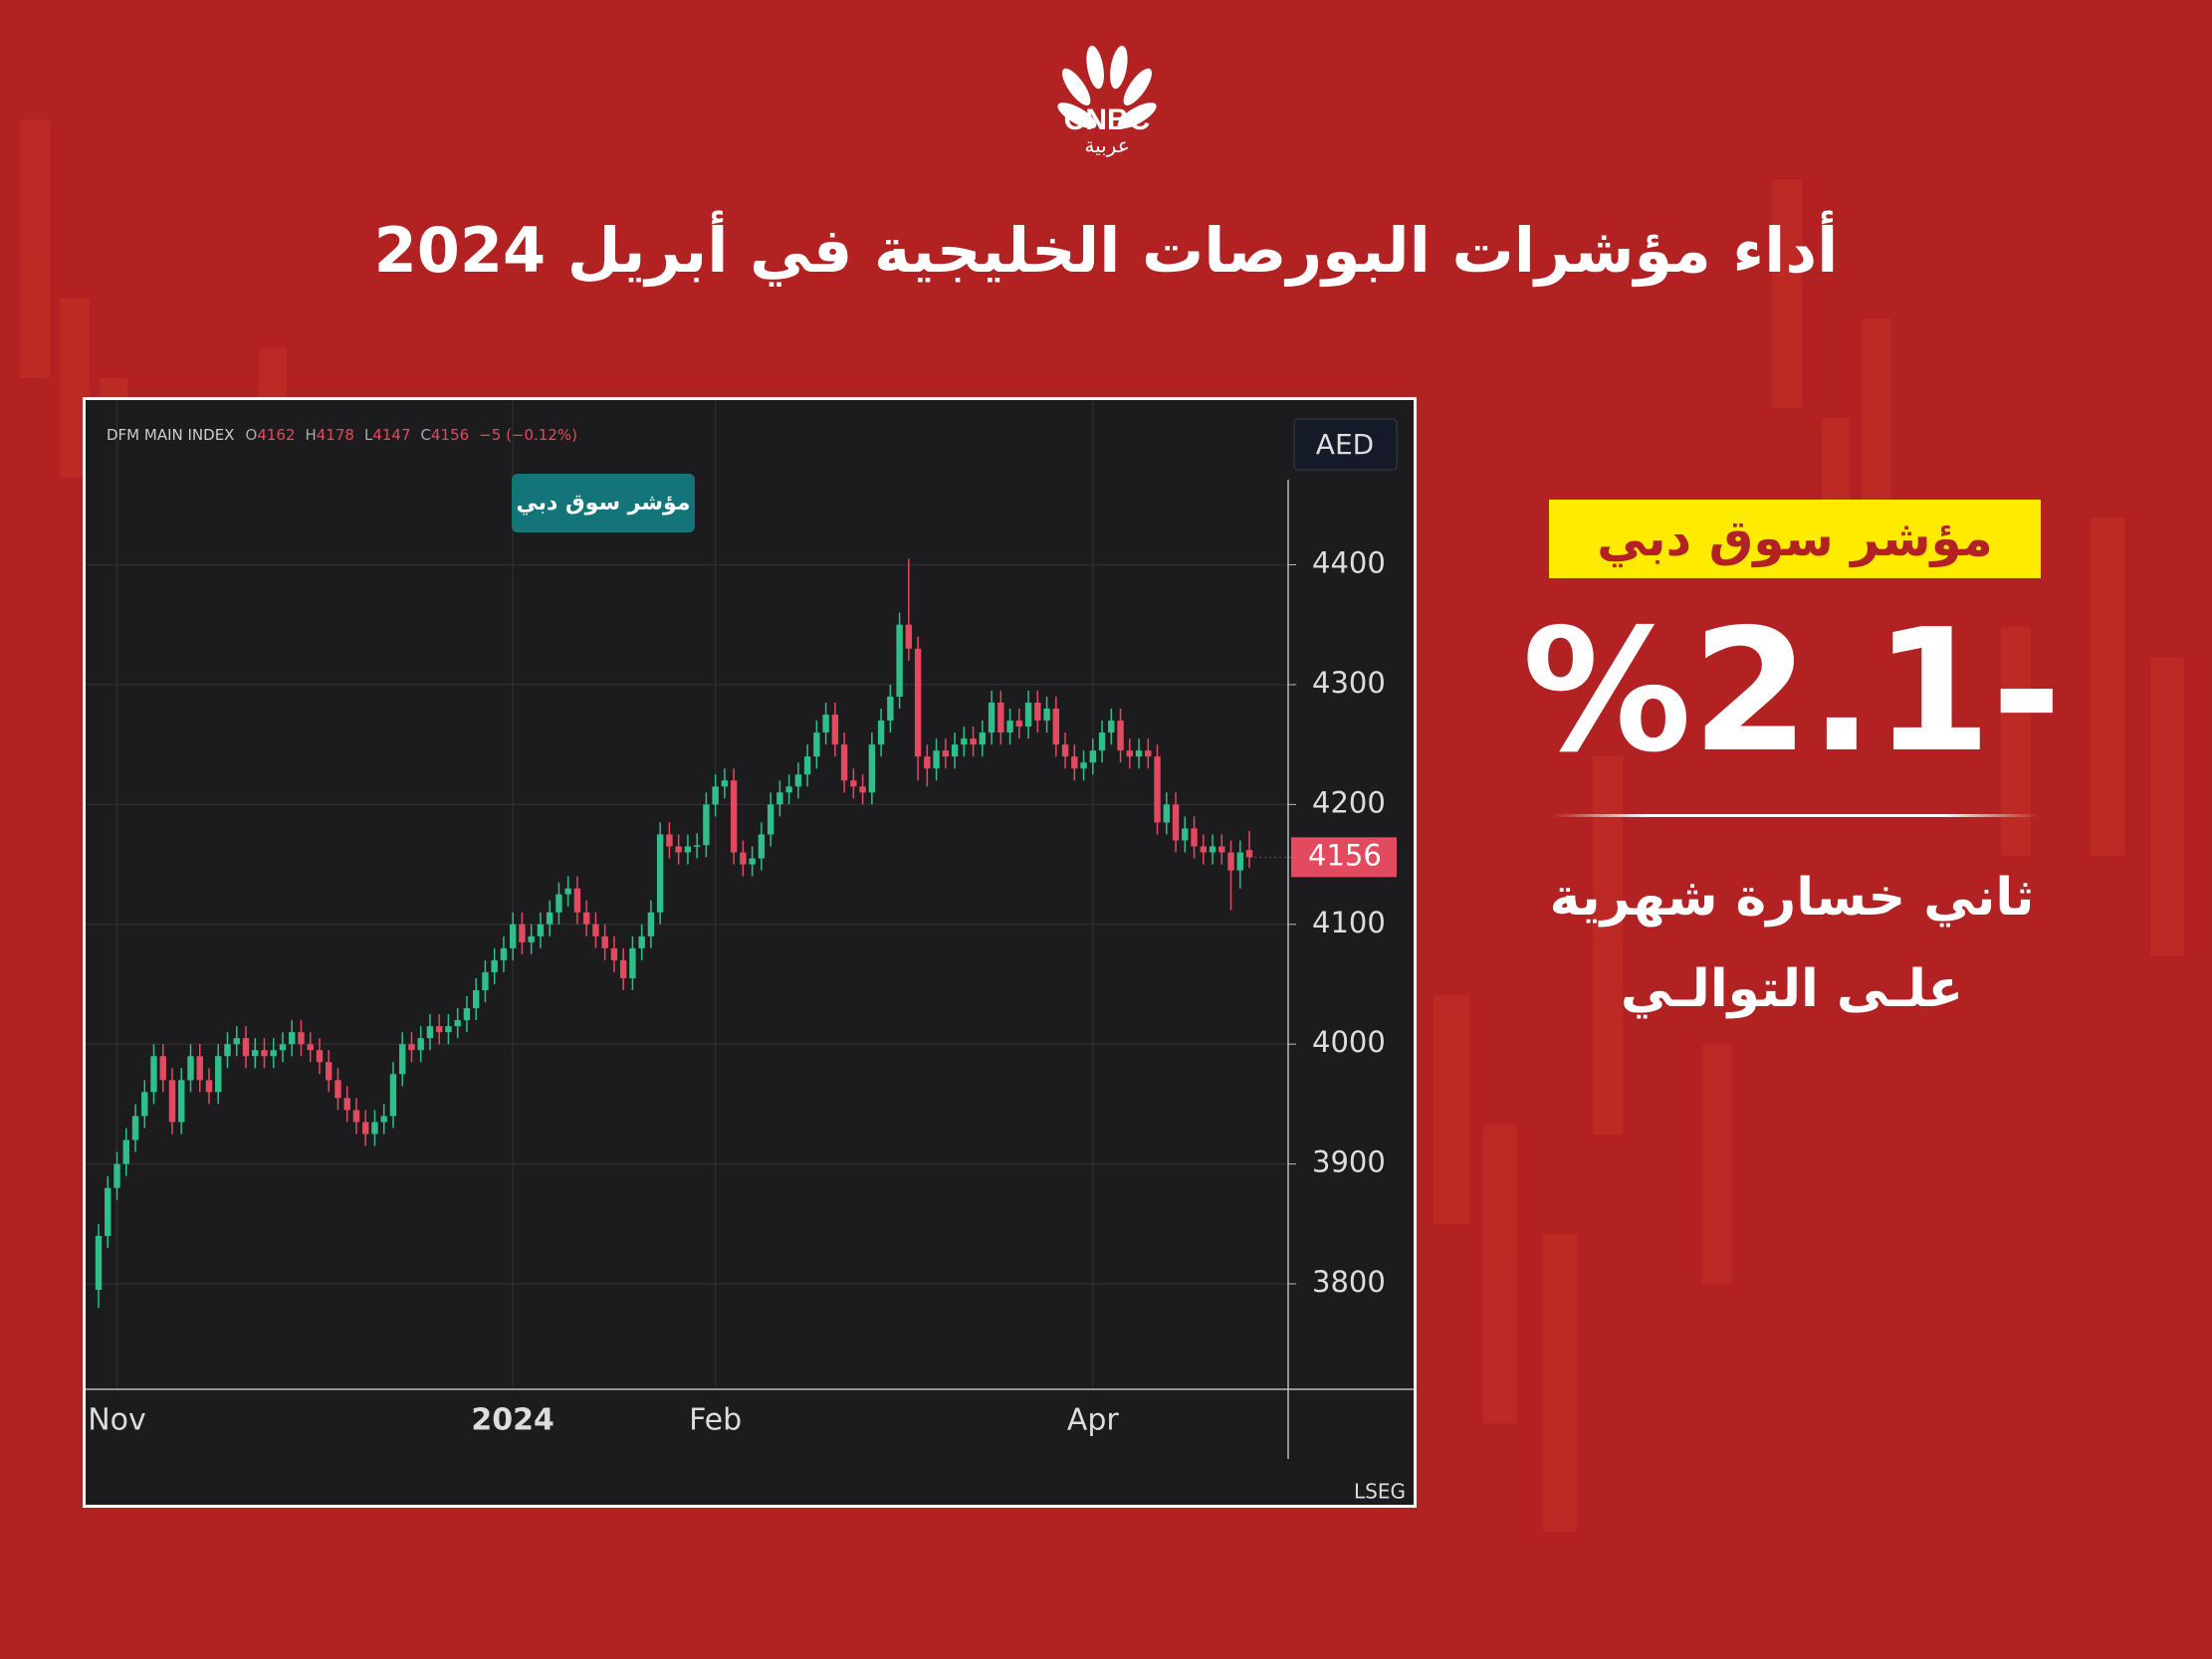  I want to click on o-value: 4162, so click(276, 435).